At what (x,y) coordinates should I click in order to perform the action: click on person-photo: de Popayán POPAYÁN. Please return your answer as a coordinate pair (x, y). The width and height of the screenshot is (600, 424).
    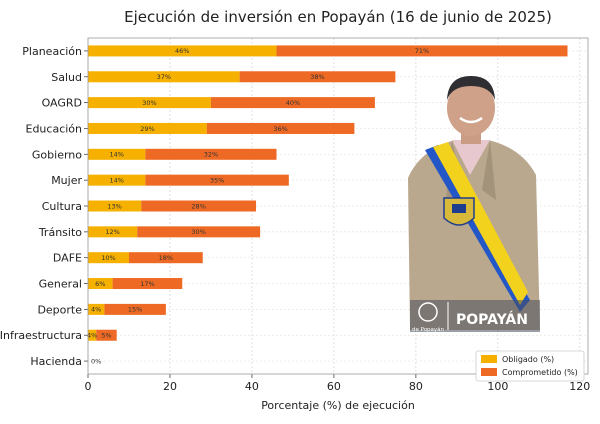
    Looking at the image, I should click on (474, 204).